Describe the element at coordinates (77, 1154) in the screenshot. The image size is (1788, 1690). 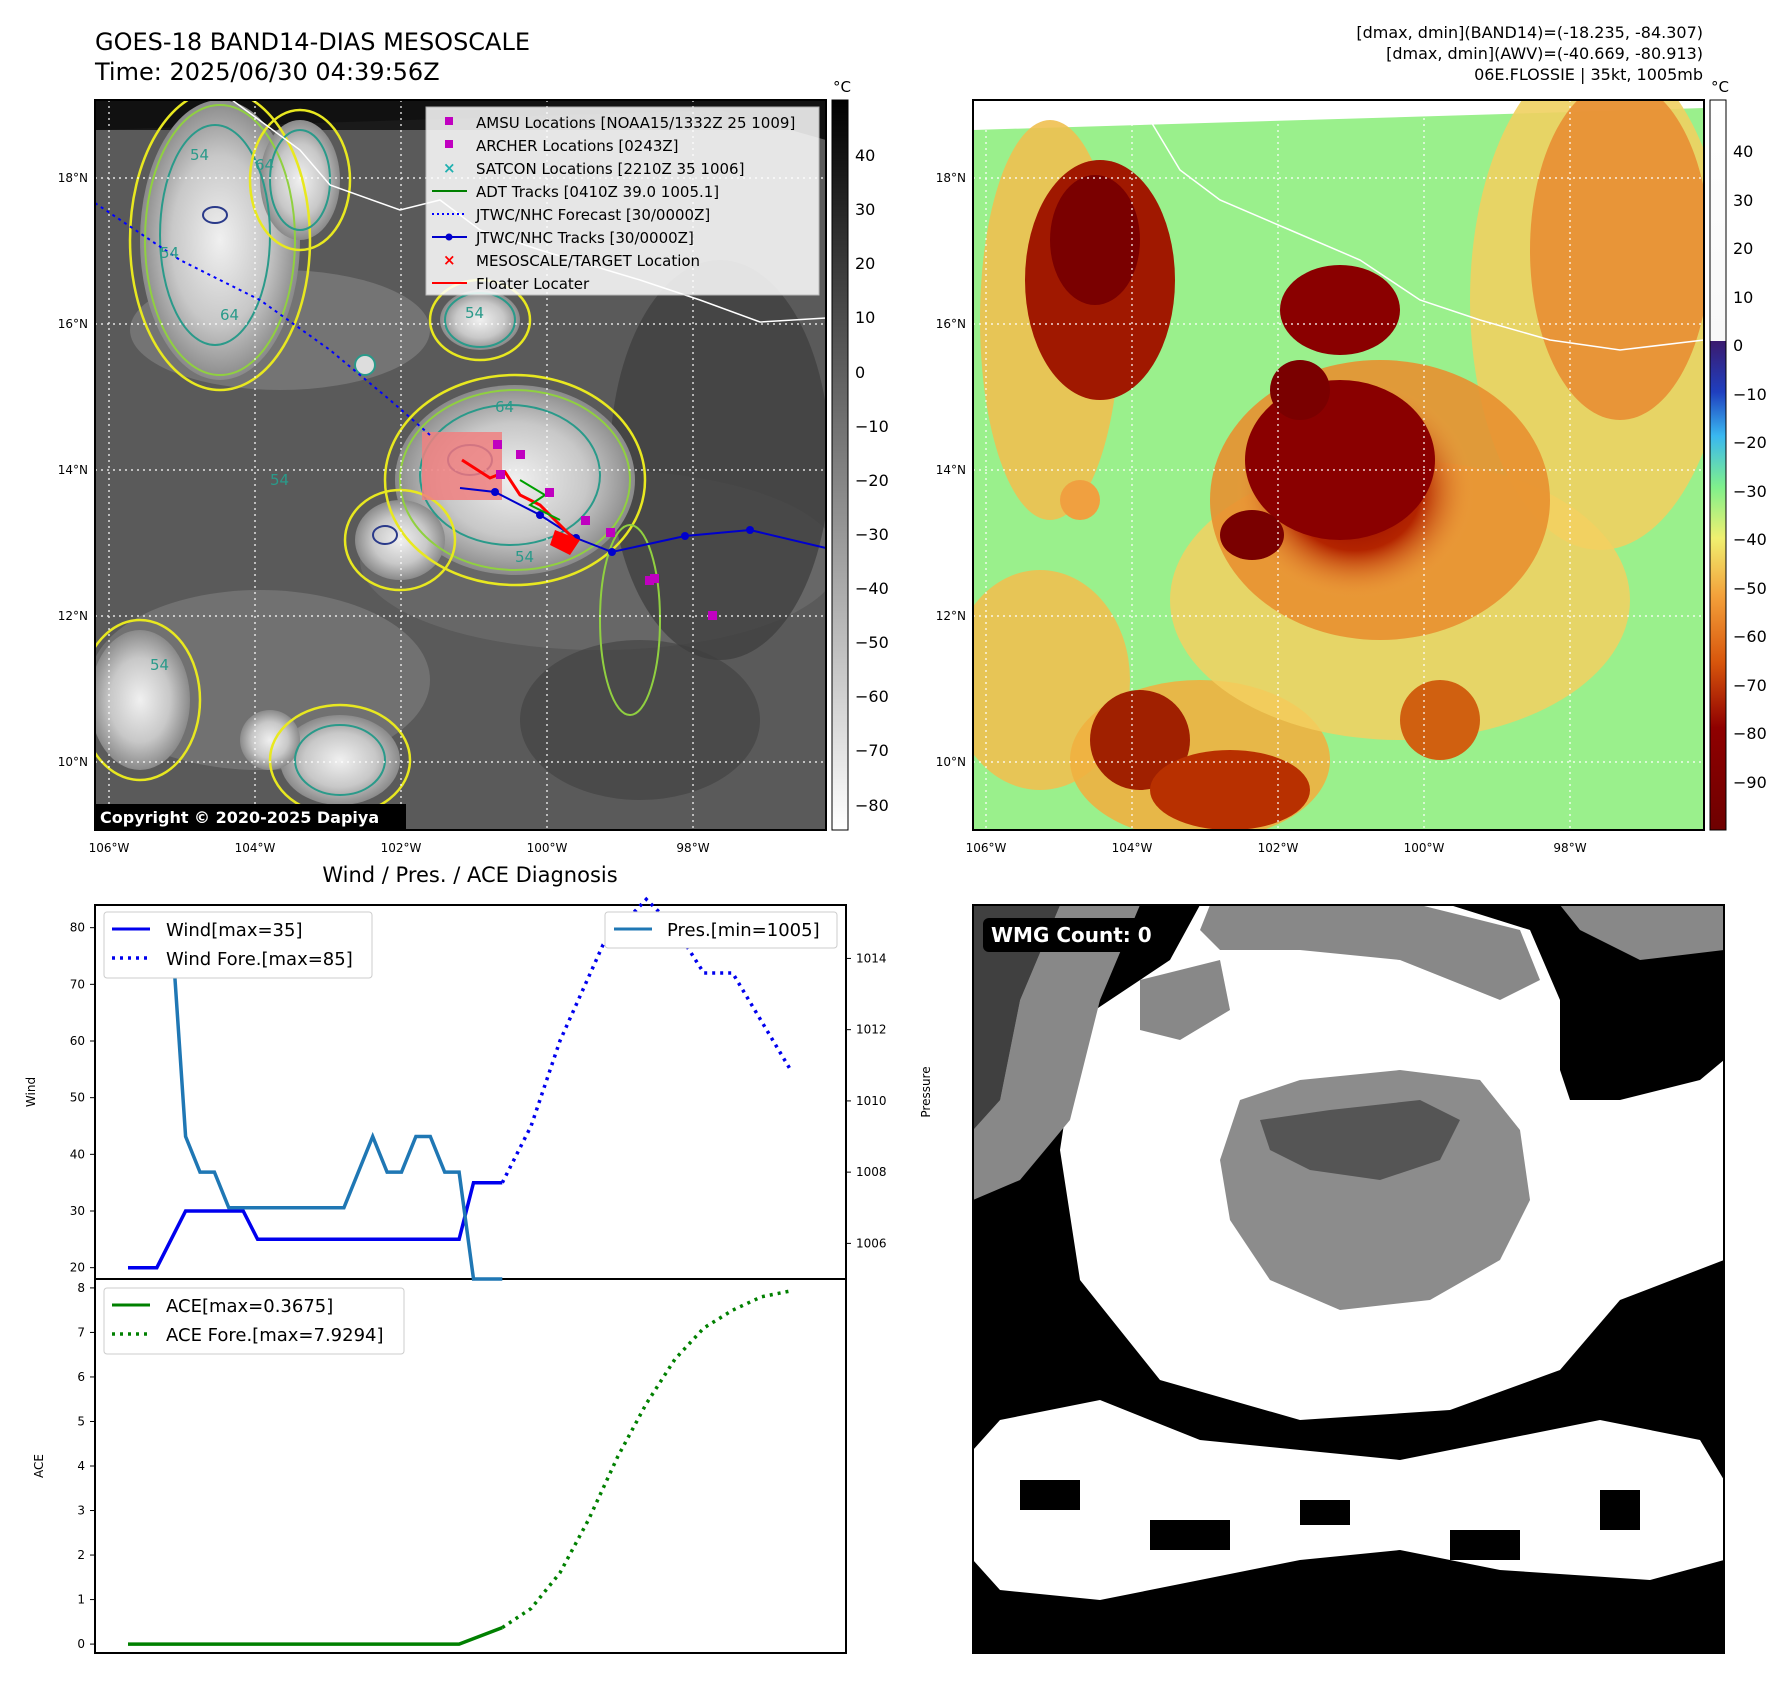
I see `y-tick-label: 40` at that location.